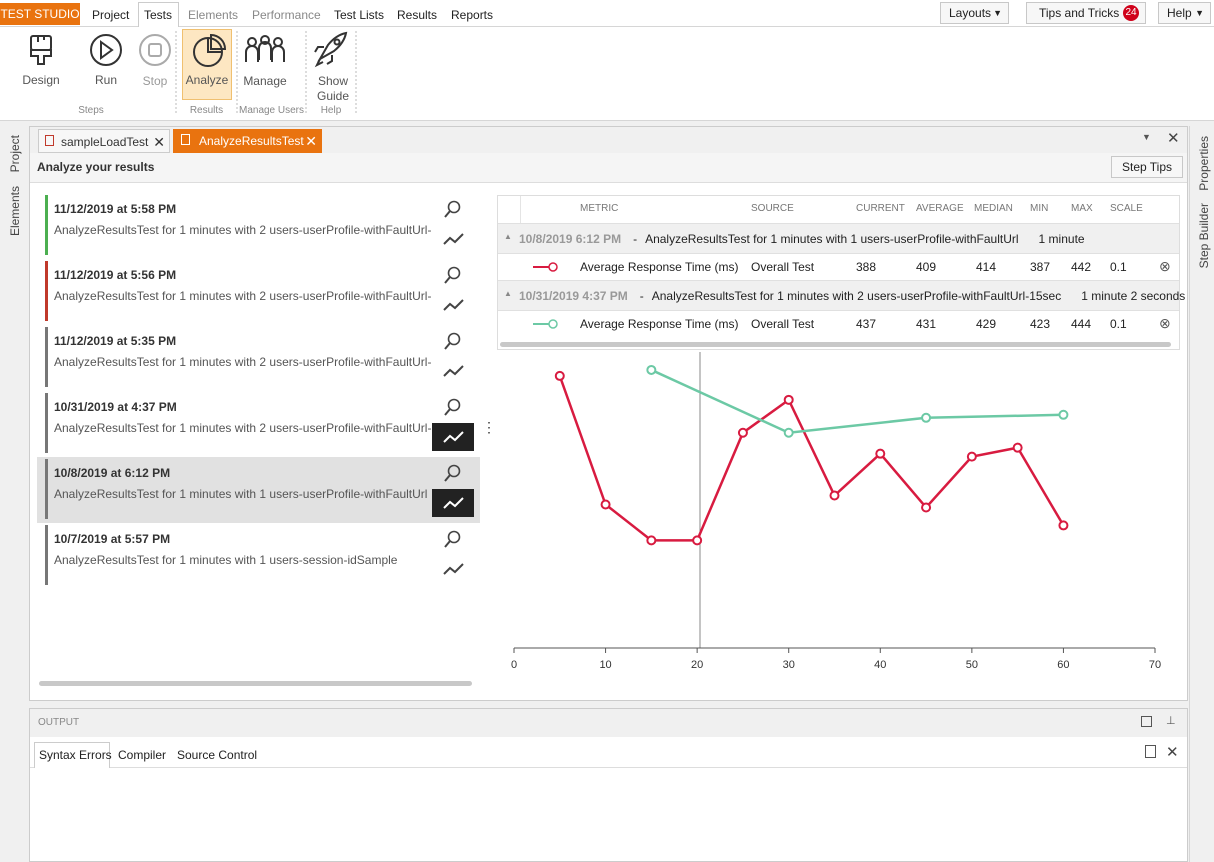 This screenshot has width=1214, height=862. I want to click on ribbon-icons, so click(193, 73).